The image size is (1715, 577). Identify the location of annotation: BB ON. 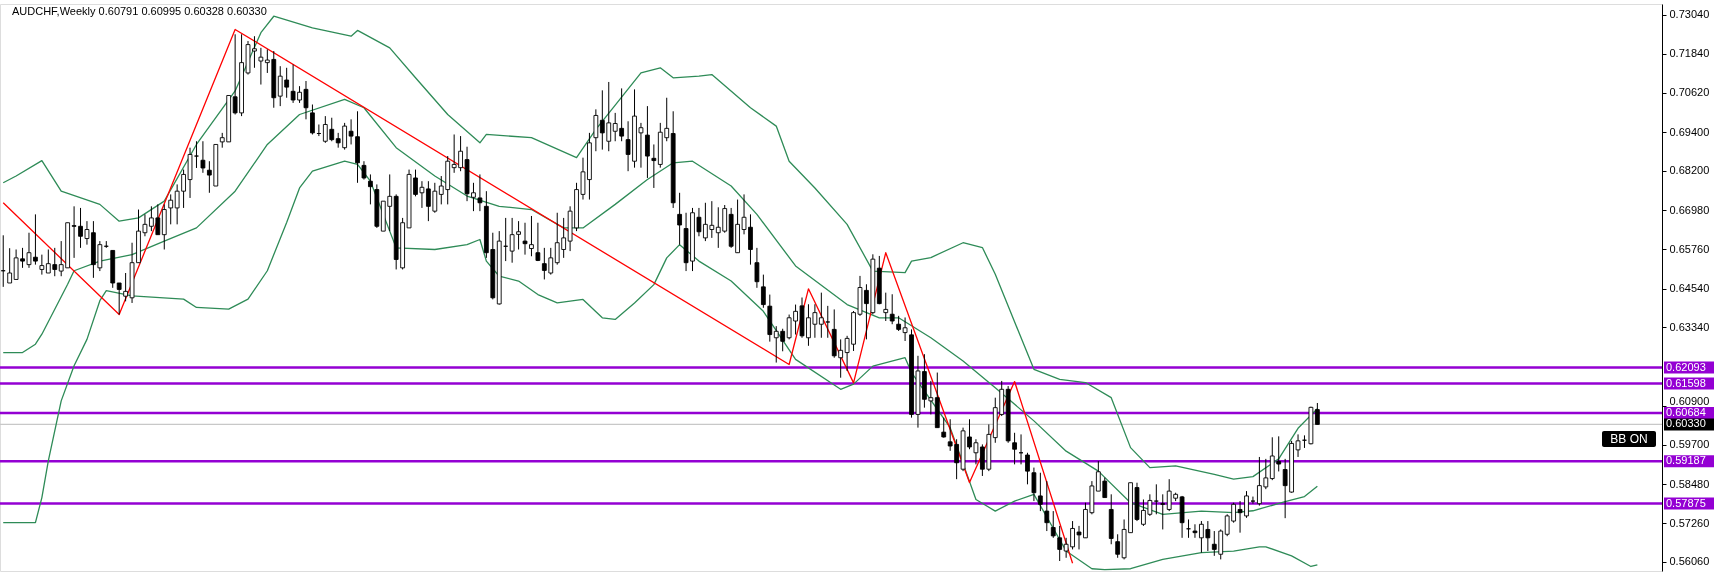
(1629, 439).